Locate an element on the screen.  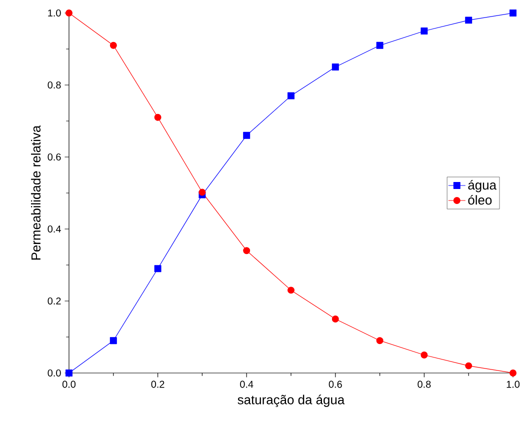
legend-label: óleo is located at coordinates (480, 199).